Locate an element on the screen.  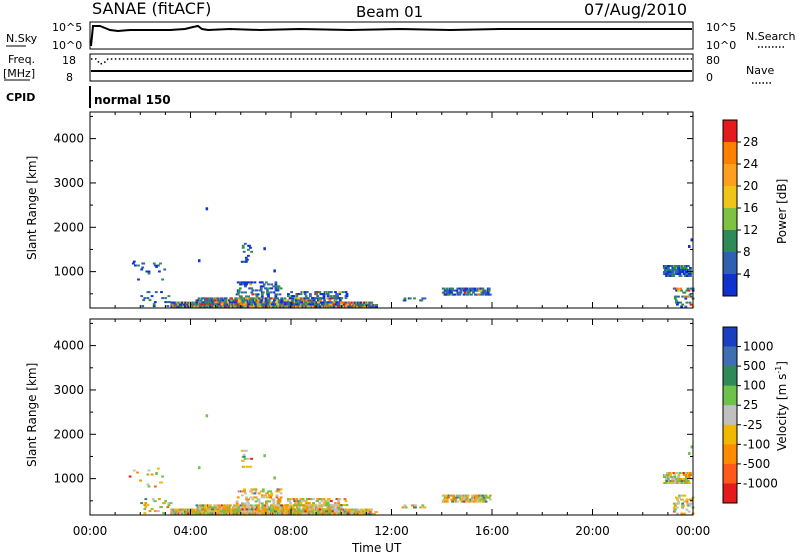
freq-left-tick-bottom: 8 is located at coordinates (69, 77).